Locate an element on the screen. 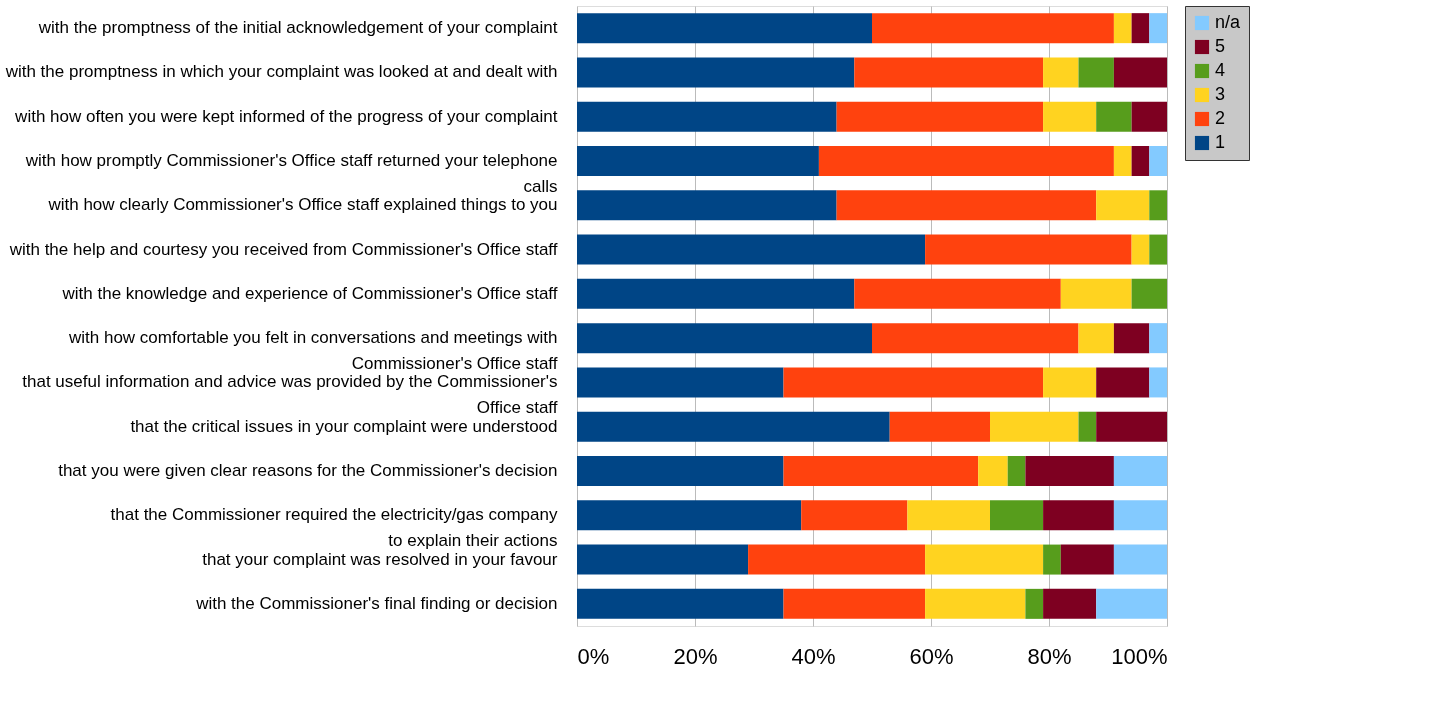 This screenshot has height=713, width=1429. y-tick-label: that useful information and advice was provided by the Commissioner's Office staff is located at coordinates (290, 395).